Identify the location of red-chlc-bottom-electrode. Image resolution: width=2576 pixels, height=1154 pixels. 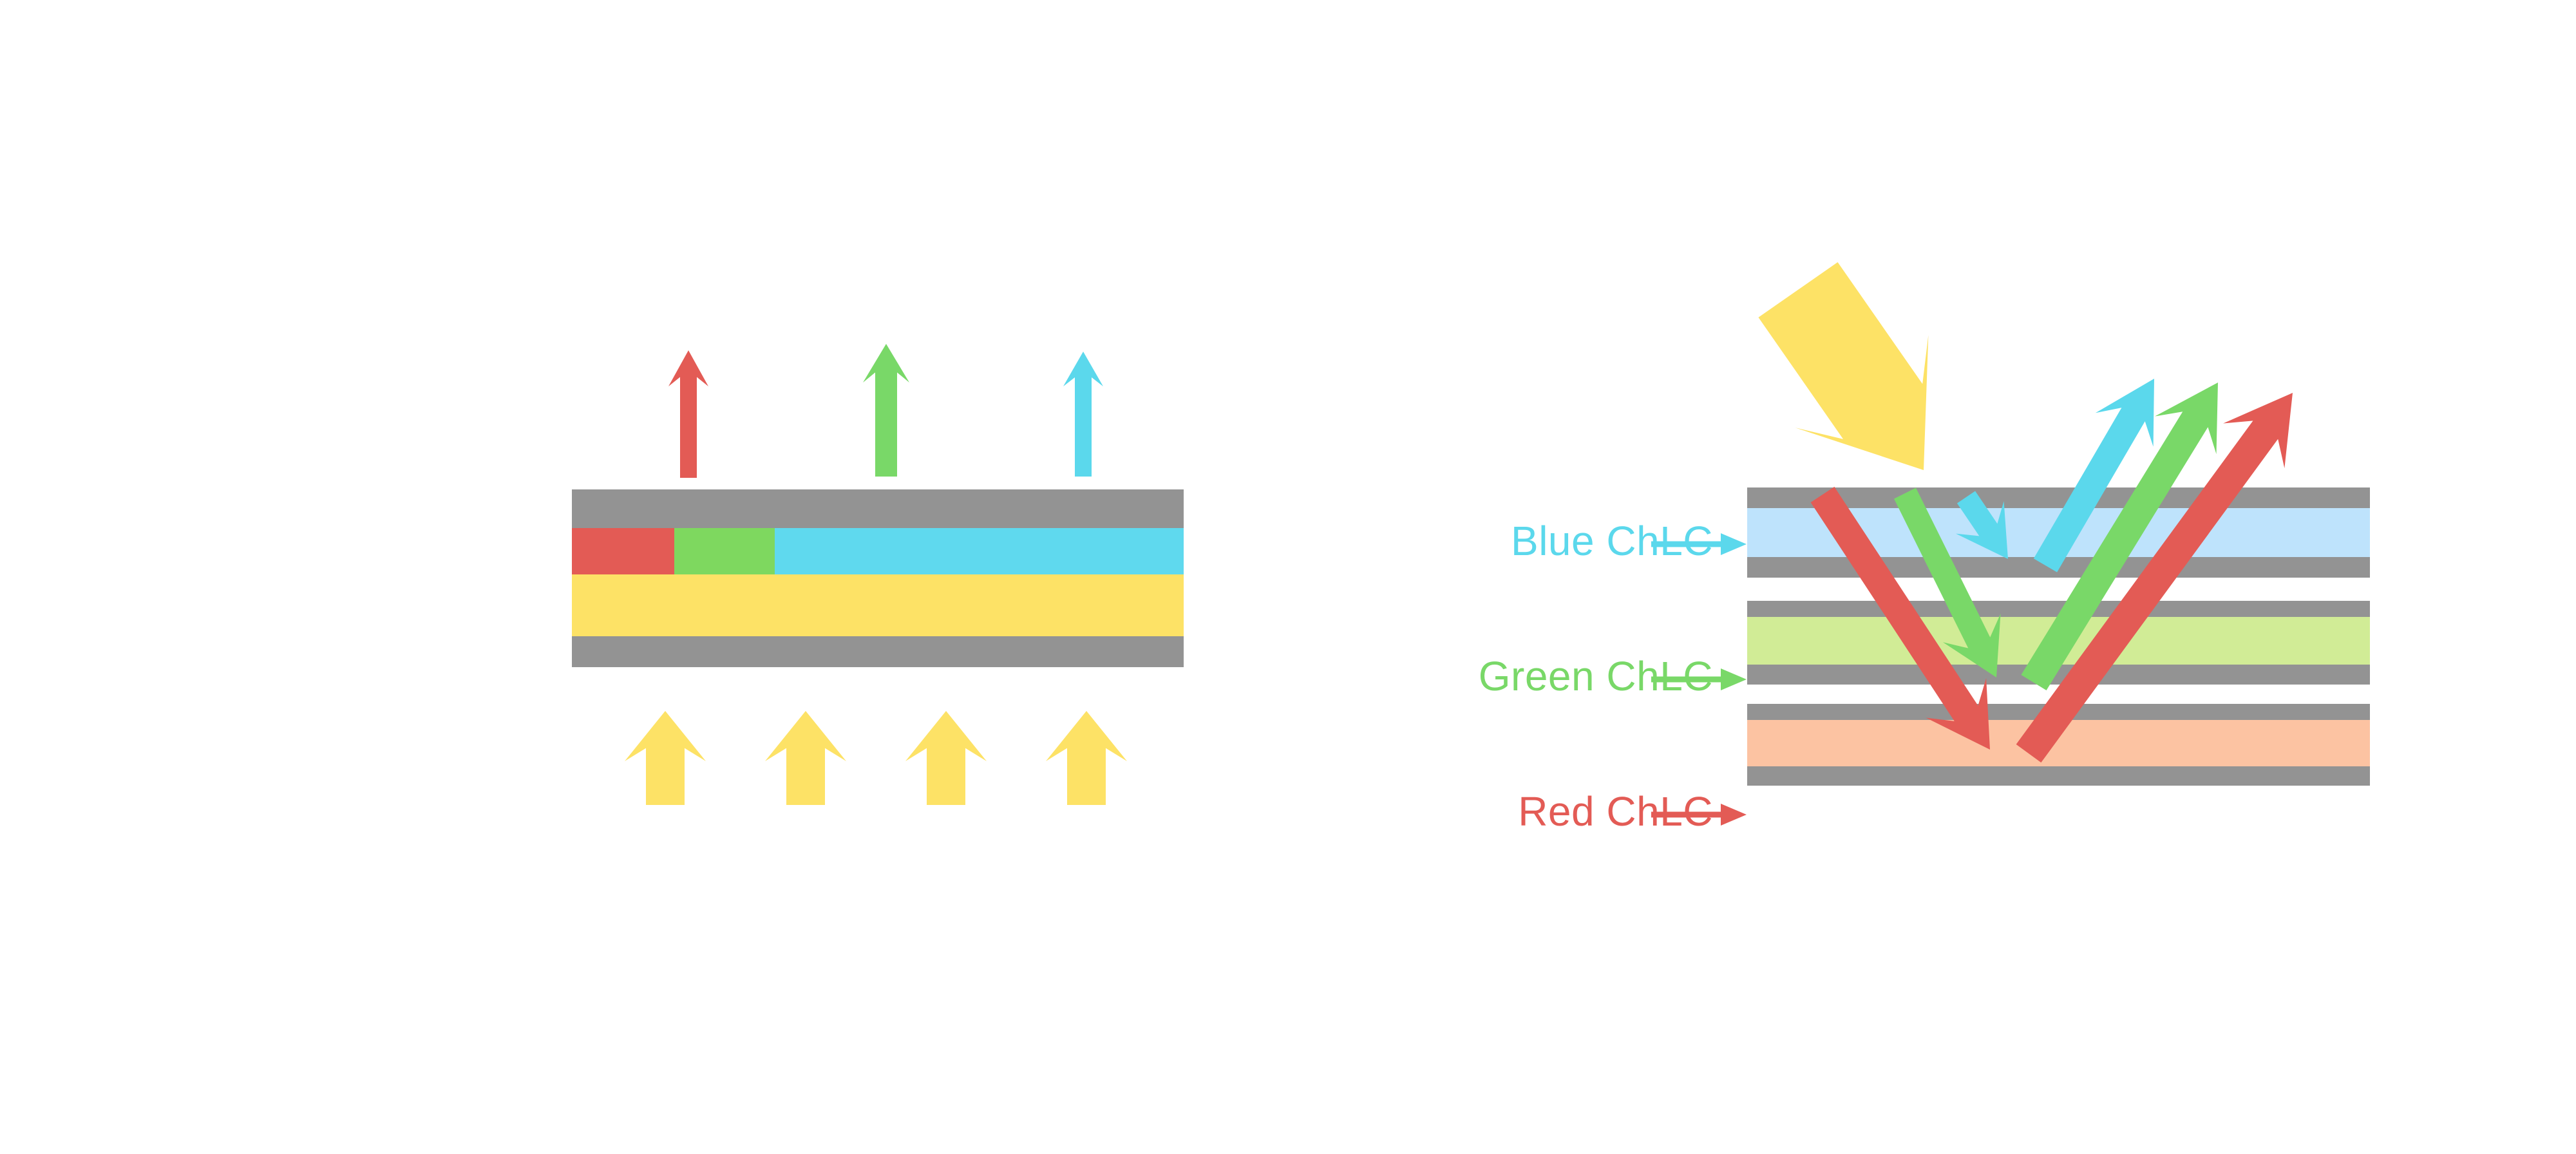
(2058, 776).